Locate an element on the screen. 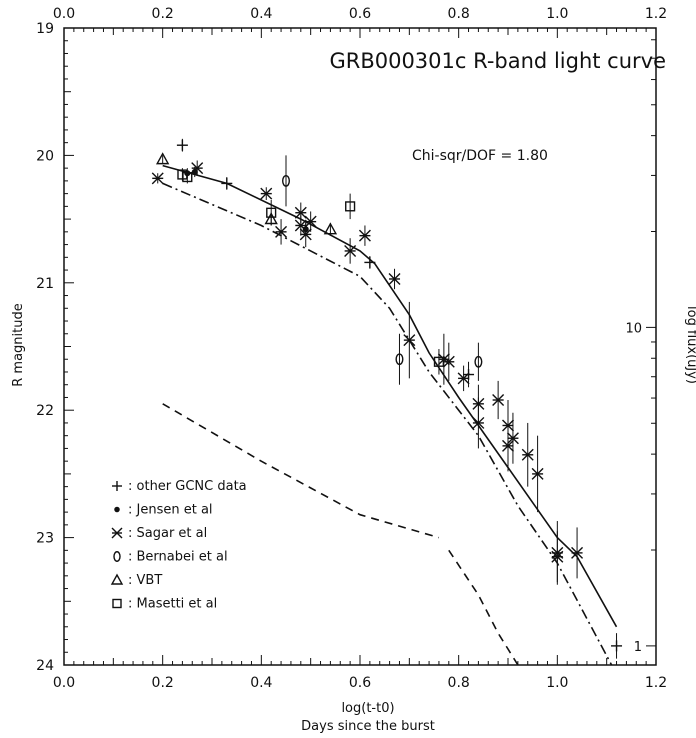 This screenshot has width=696, height=738. legend-marker-plus is located at coordinates (117, 486).